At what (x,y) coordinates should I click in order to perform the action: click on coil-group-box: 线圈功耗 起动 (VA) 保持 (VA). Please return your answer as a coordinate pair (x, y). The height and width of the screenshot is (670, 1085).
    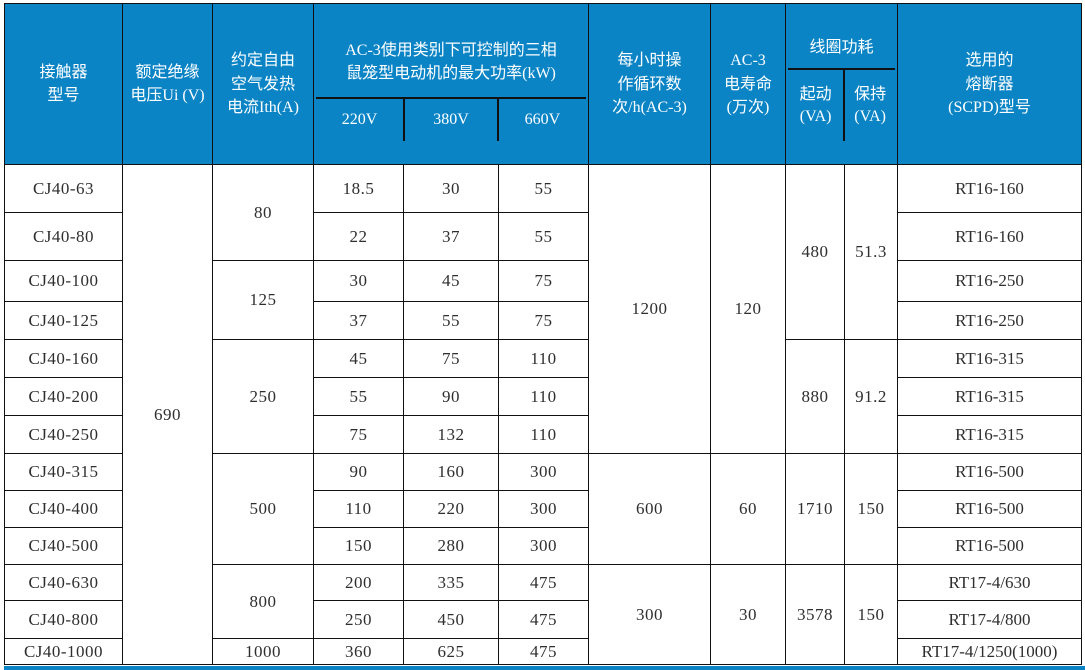
    Looking at the image, I should click on (841, 84).